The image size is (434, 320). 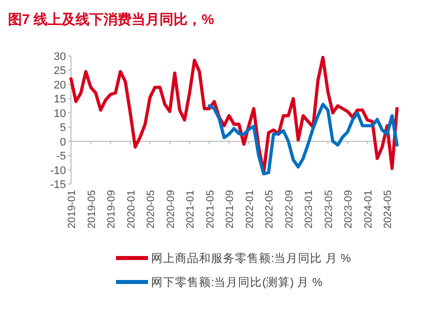 I want to click on y-tick-label: 0, so click(x=63, y=142).